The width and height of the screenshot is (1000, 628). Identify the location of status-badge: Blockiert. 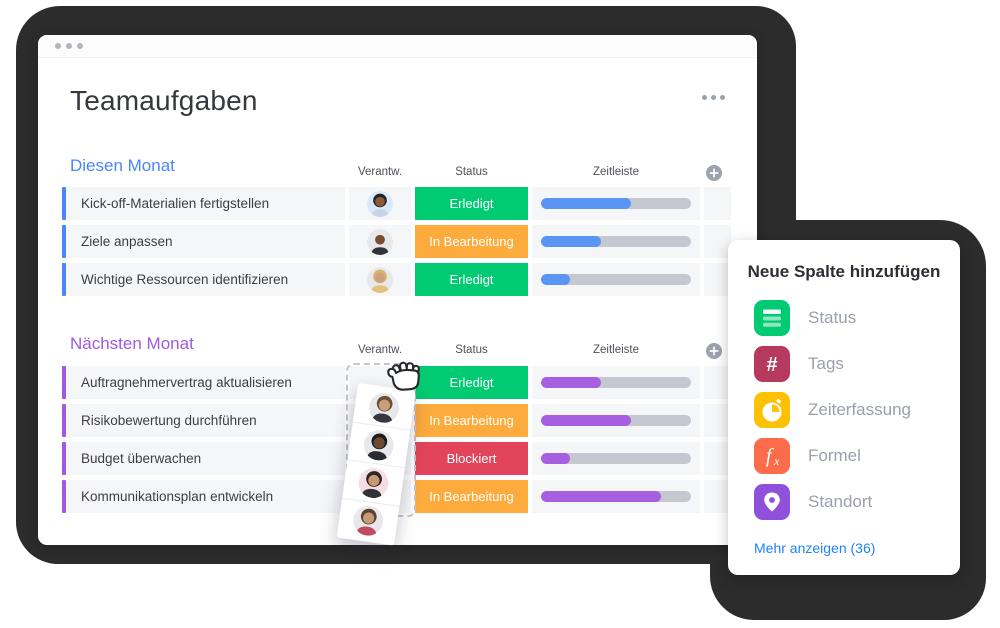
(471, 458).